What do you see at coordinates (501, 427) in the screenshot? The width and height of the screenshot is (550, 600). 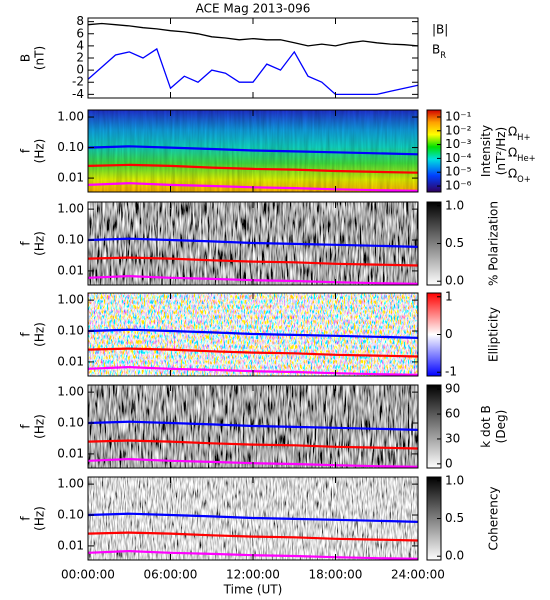 I see `colorbar-label: (Deg)` at bounding box center [501, 427].